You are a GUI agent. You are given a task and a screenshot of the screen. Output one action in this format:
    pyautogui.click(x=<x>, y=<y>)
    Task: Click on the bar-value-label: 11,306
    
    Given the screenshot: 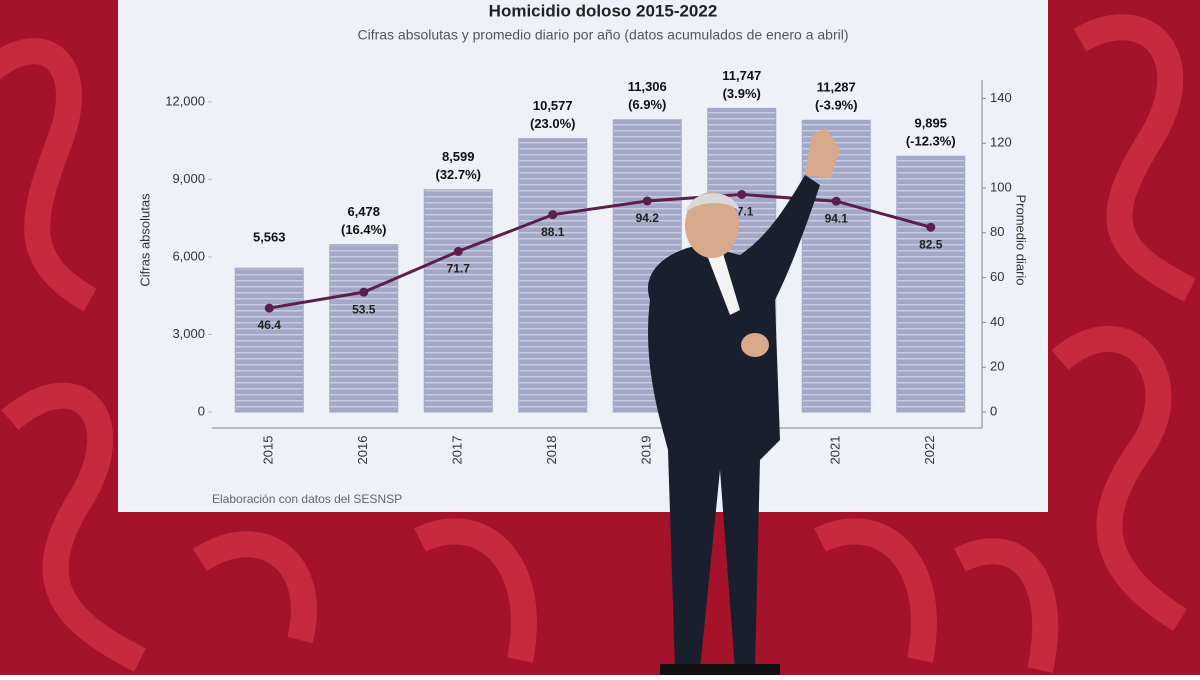 What is the action you would take?
    pyautogui.click(x=647, y=86)
    